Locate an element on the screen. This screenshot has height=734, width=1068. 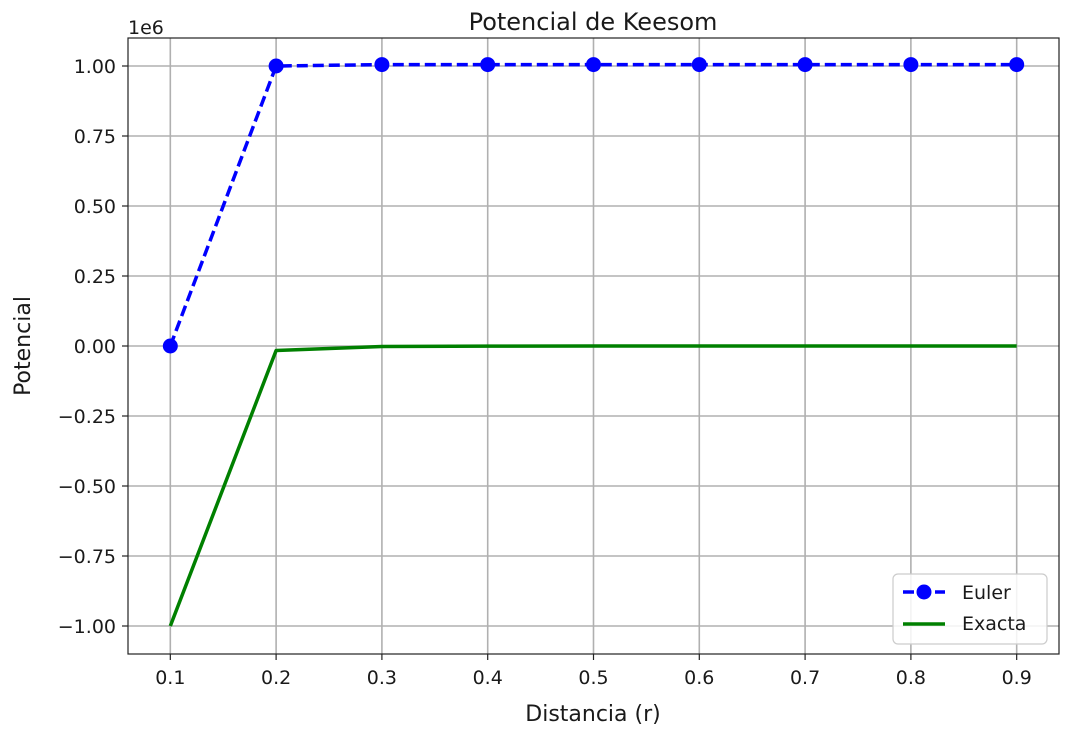
y-offset-label: 1e6 is located at coordinates (146, 28).